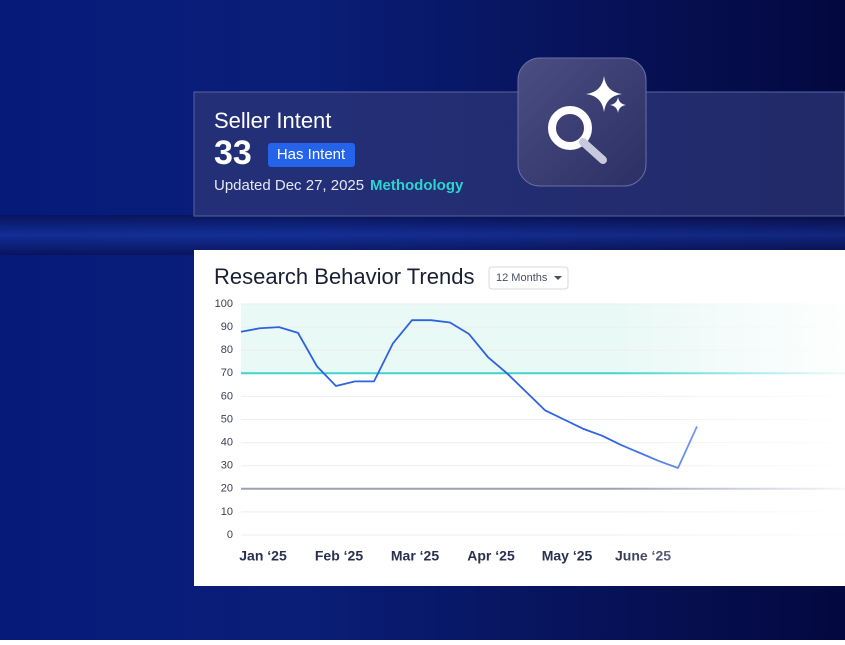 The height and width of the screenshot is (645, 845). What do you see at coordinates (567, 556) in the screenshot?
I see `x-tick-label: May ‘25` at bounding box center [567, 556].